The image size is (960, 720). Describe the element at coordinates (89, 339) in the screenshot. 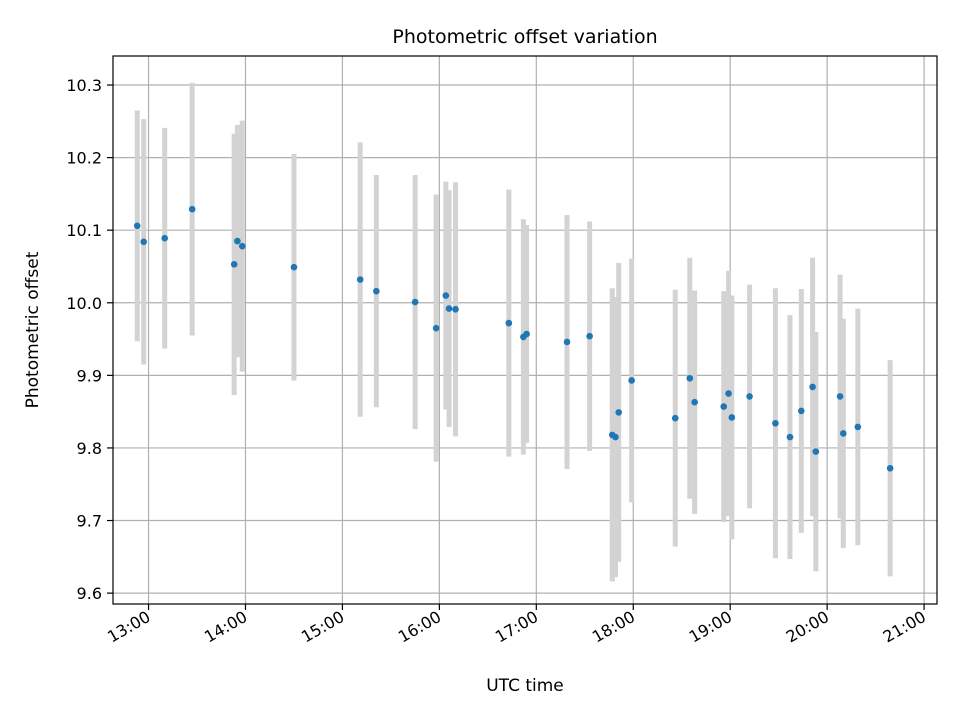

I see `y-axis-ticks: 9.6 9.7 9.8 9.9 10.0 10.1 10.2 10.3` at that location.